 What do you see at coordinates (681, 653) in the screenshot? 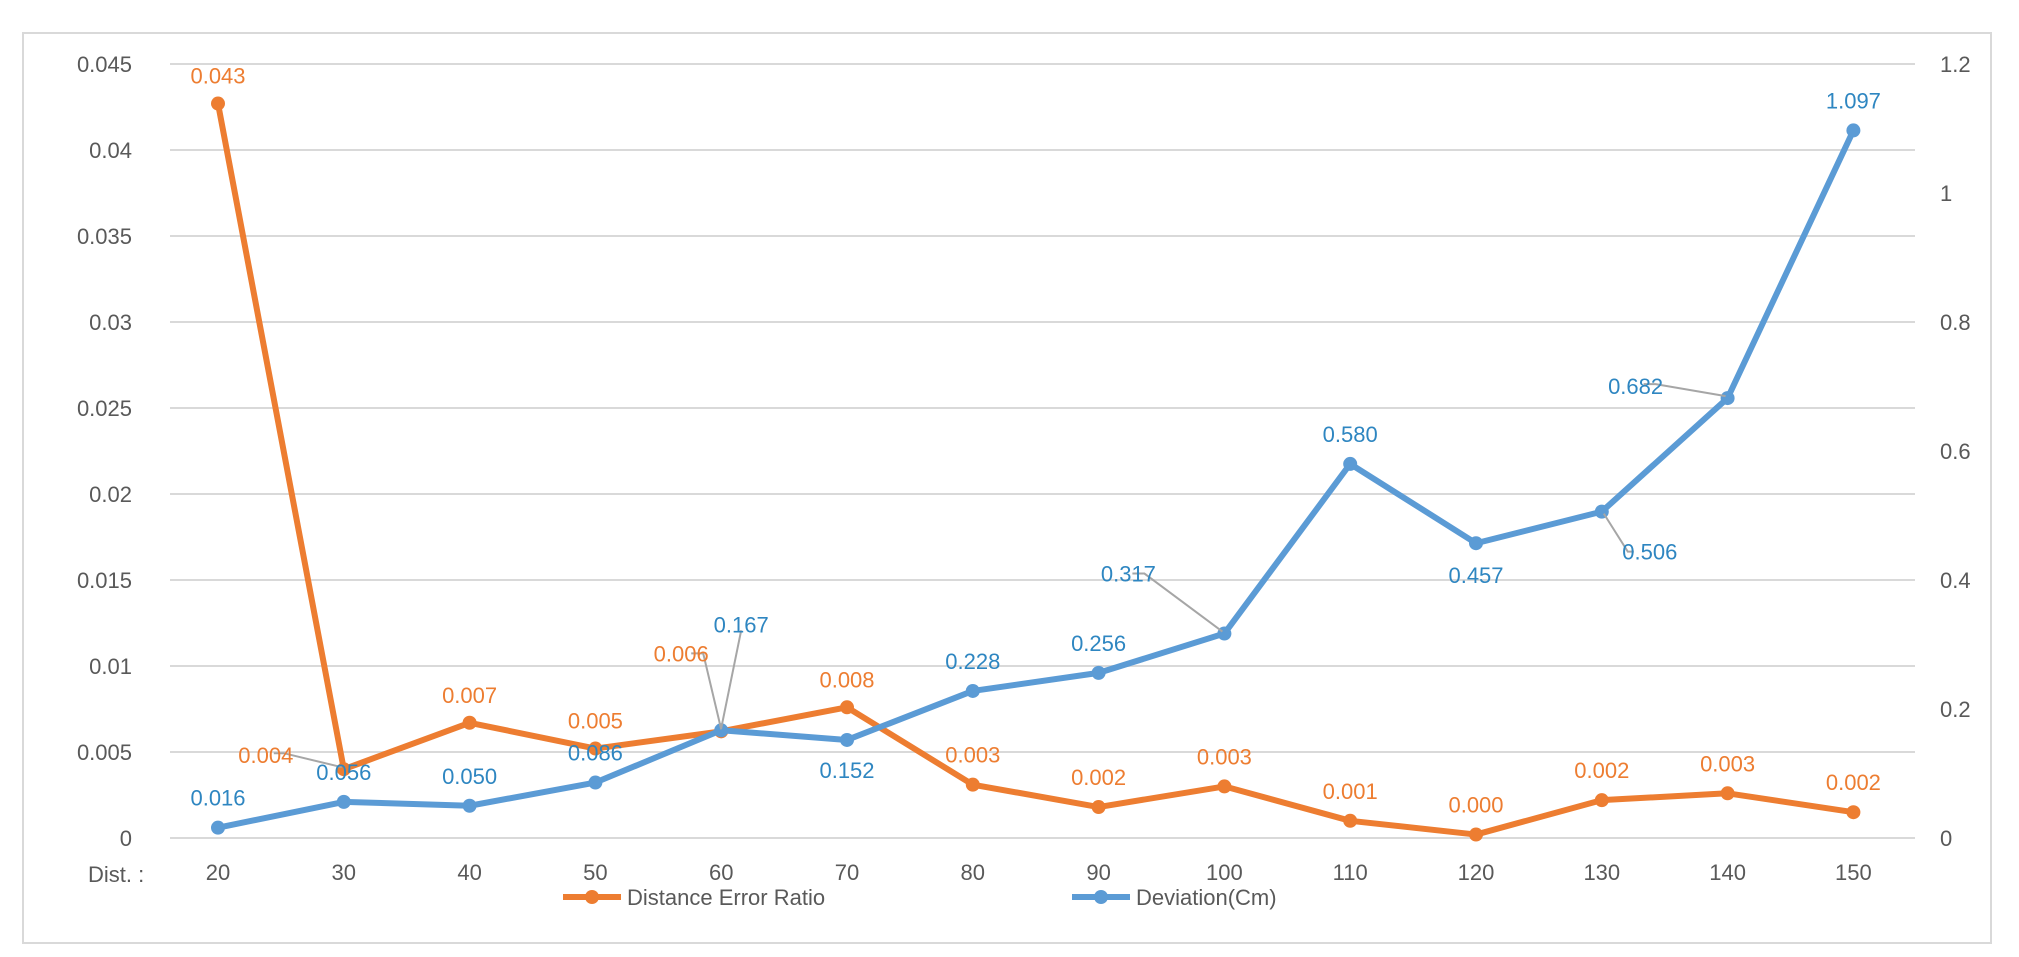
I see `data-label: 0.006` at bounding box center [681, 653].